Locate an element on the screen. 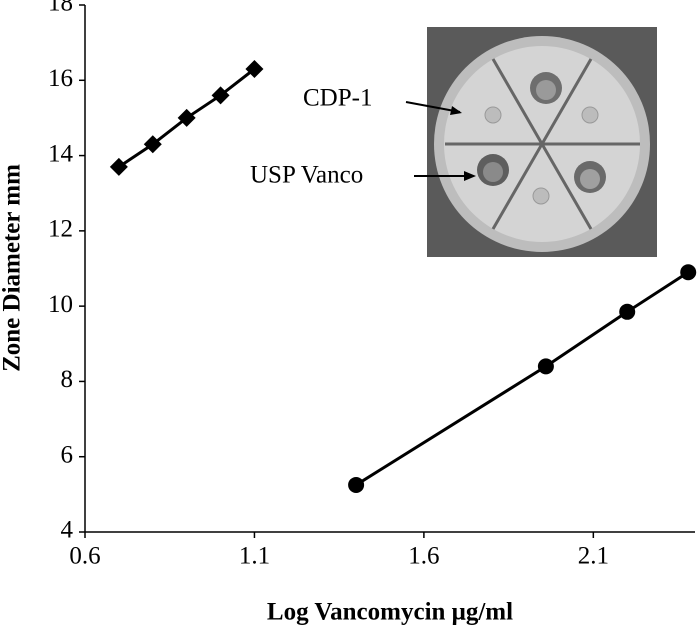 This screenshot has height=637, width=700. x-tick-label: 0.6 is located at coordinates (84, 556).